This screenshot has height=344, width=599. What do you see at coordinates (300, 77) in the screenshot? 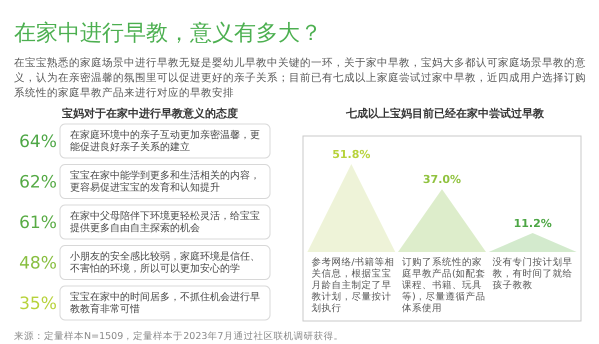
I see `text: 在宝宝熟悉的家庭场景中进行早教无疑是婴幼儿早教中关键的一环，关于家中早教，宝妈大多都认可家庭场景早教的意义，认为在亲密温馨的氛围里可以促进更好的亲子关系；目前已有七成以上家庭尝试过家中早教，近四成用户选择订购系统性的家庭早教产品来进行对应的早教安排` at bounding box center [300, 77].